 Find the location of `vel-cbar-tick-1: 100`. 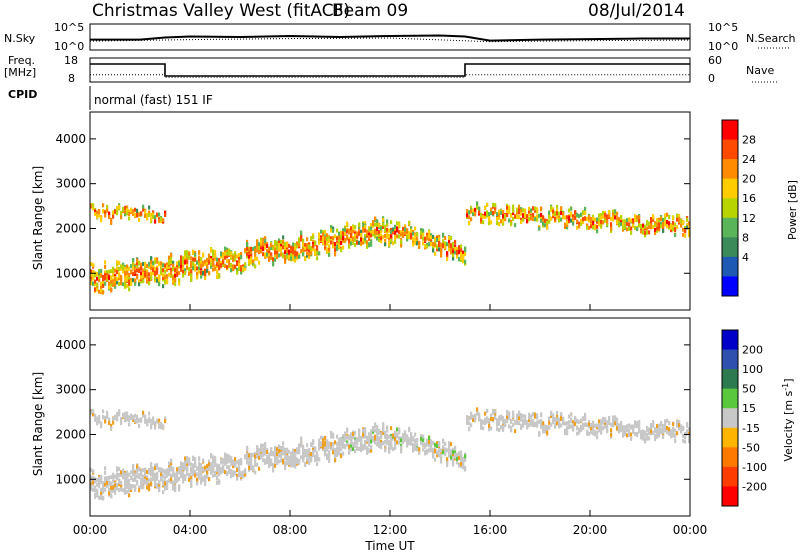

vel-cbar-tick-1: 100 is located at coordinates (752, 369).